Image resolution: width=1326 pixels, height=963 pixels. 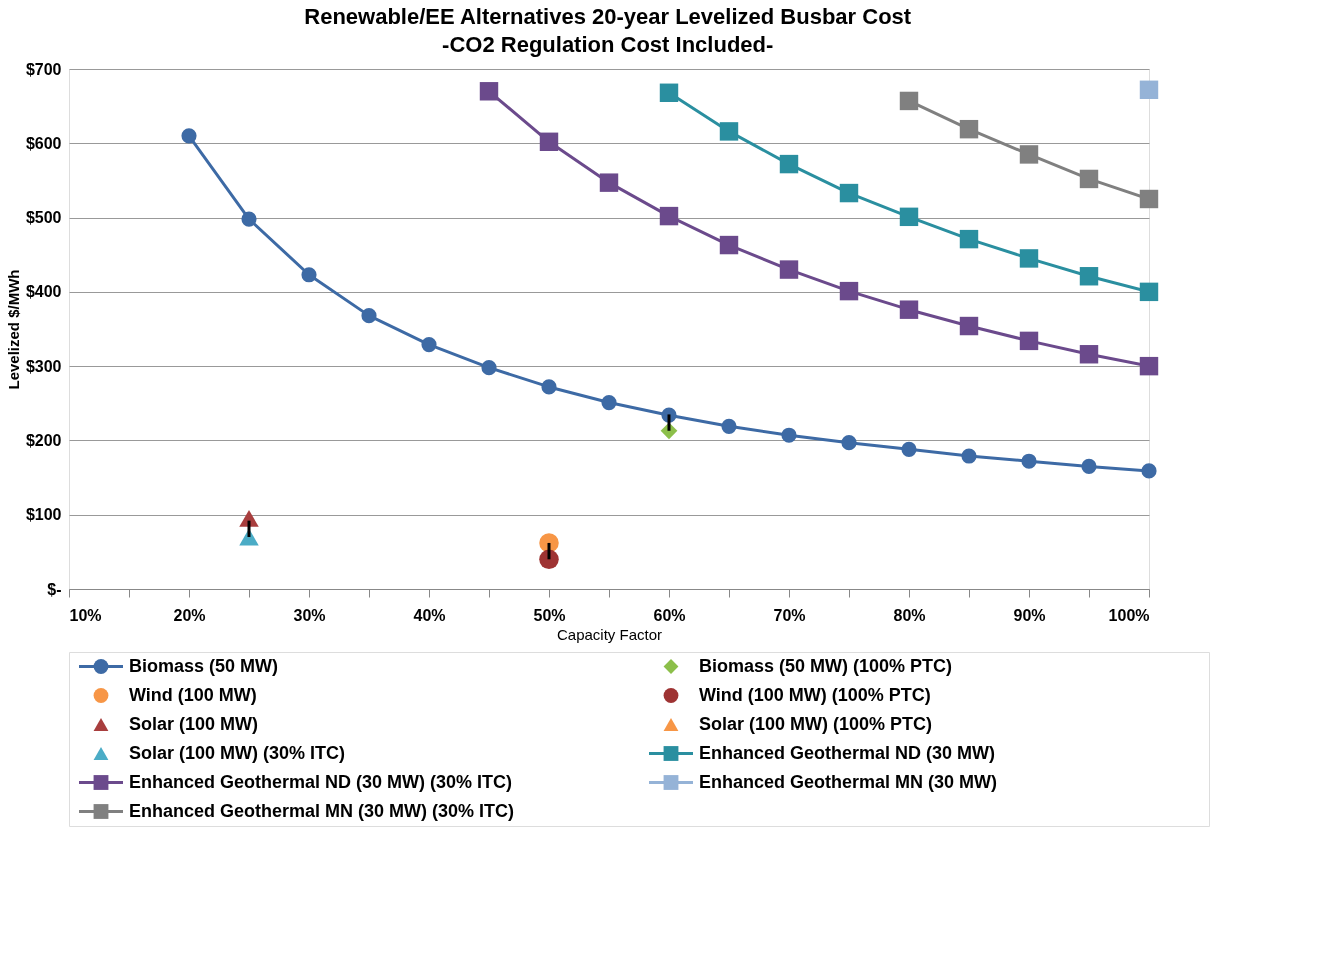 I want to click on legend-label: Solar (100 MW) (100% PTC), so click(x=816, y=723).